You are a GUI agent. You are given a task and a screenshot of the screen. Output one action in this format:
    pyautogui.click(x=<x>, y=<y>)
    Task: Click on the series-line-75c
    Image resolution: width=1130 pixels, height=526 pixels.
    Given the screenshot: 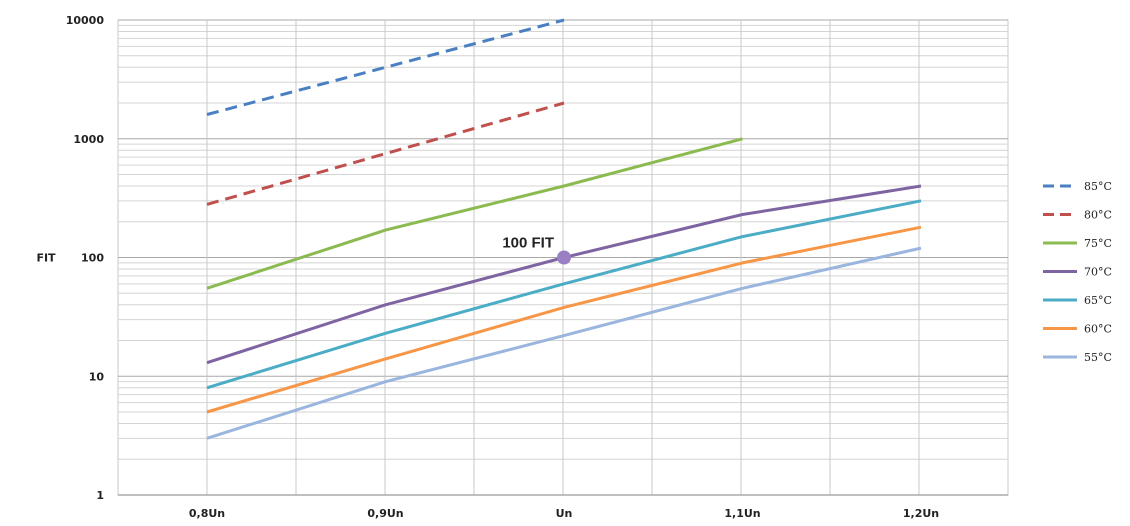 What is the action you would take?
    pyautogui.click(x=474, y=213)
    